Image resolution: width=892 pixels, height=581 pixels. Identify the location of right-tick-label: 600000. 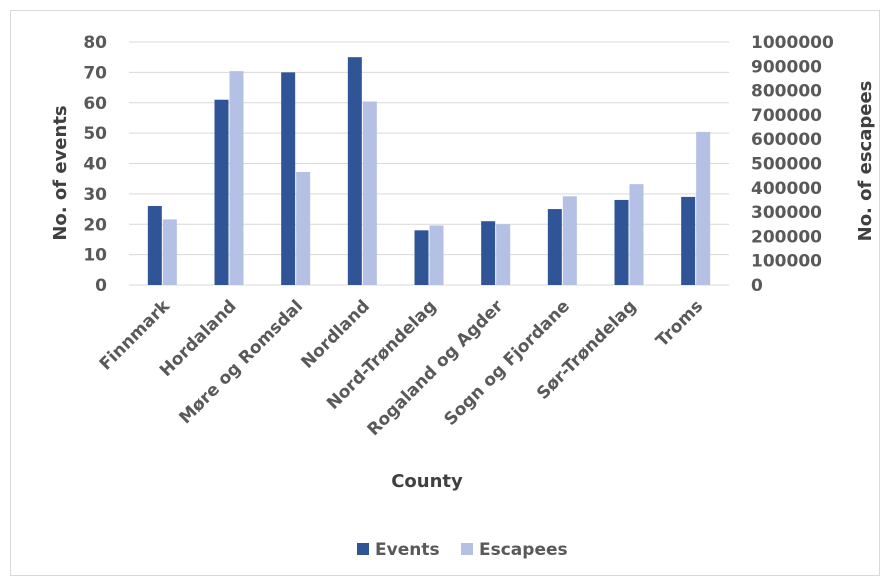
(786, 140).